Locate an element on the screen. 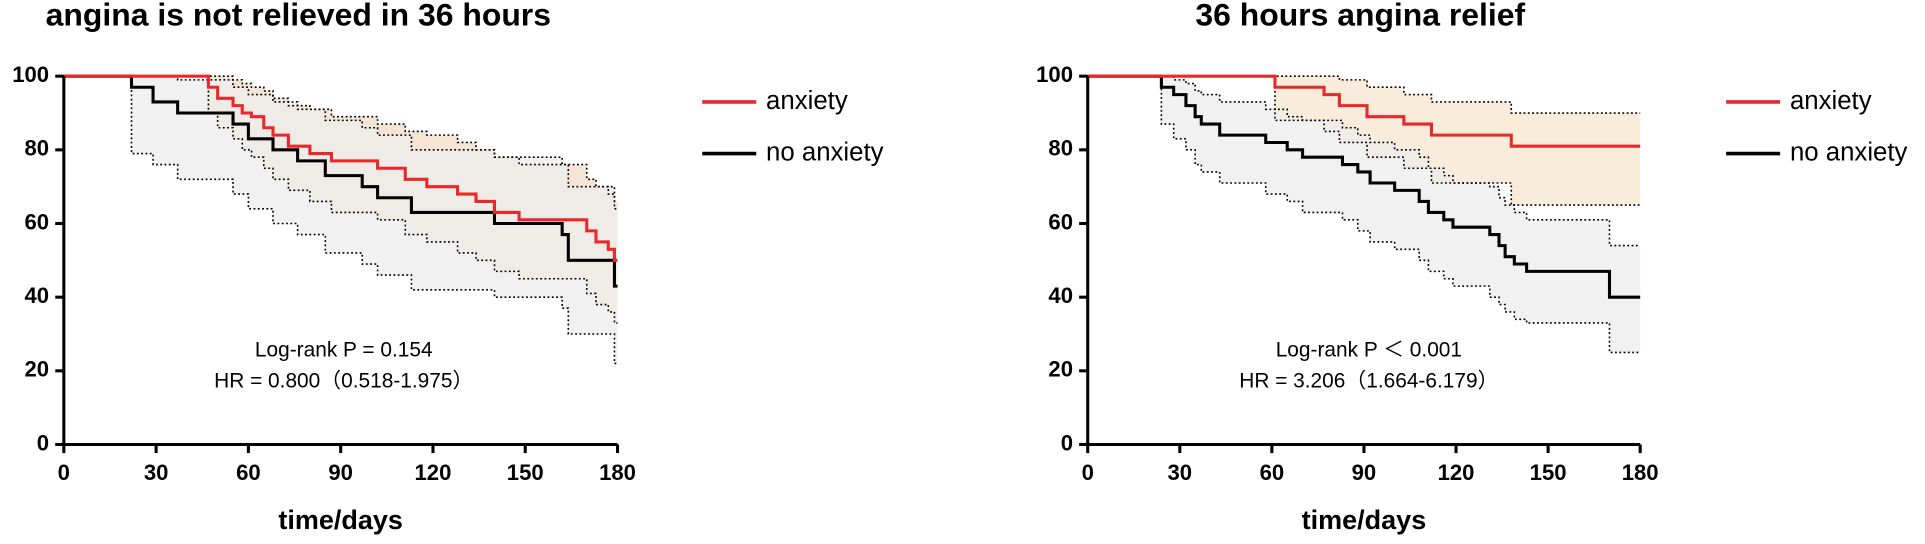 The width and height of the screenshot is (1925, 544). annotation: Log-rank P ＜ 0.001 is located at coordinates (1369, 350).